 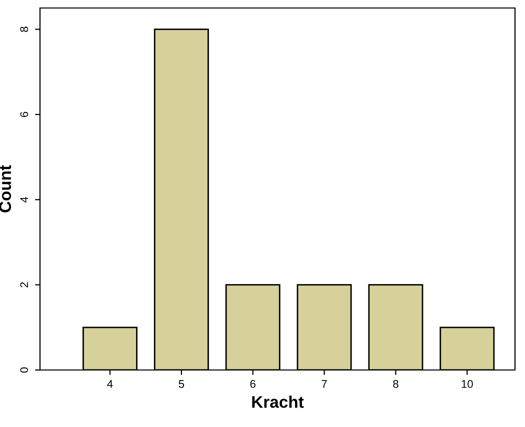 What do you see at coordinates (181, 384) in the screenshot?
I see `x-tick-label: 5` at bounding box center [181, 384].